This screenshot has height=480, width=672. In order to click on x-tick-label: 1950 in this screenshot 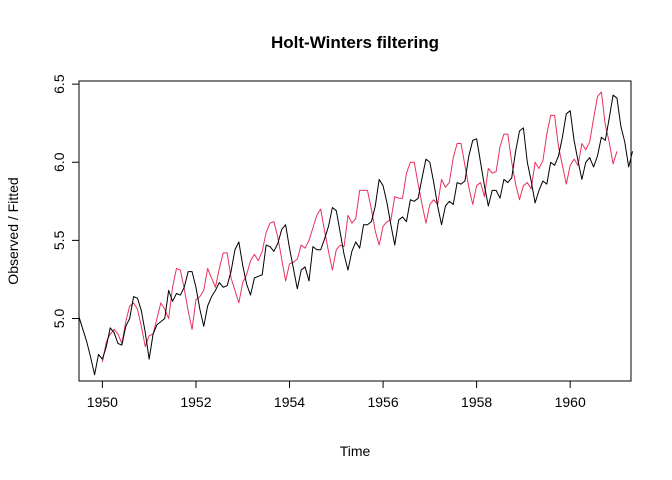, I will do `click(102, 402)`.